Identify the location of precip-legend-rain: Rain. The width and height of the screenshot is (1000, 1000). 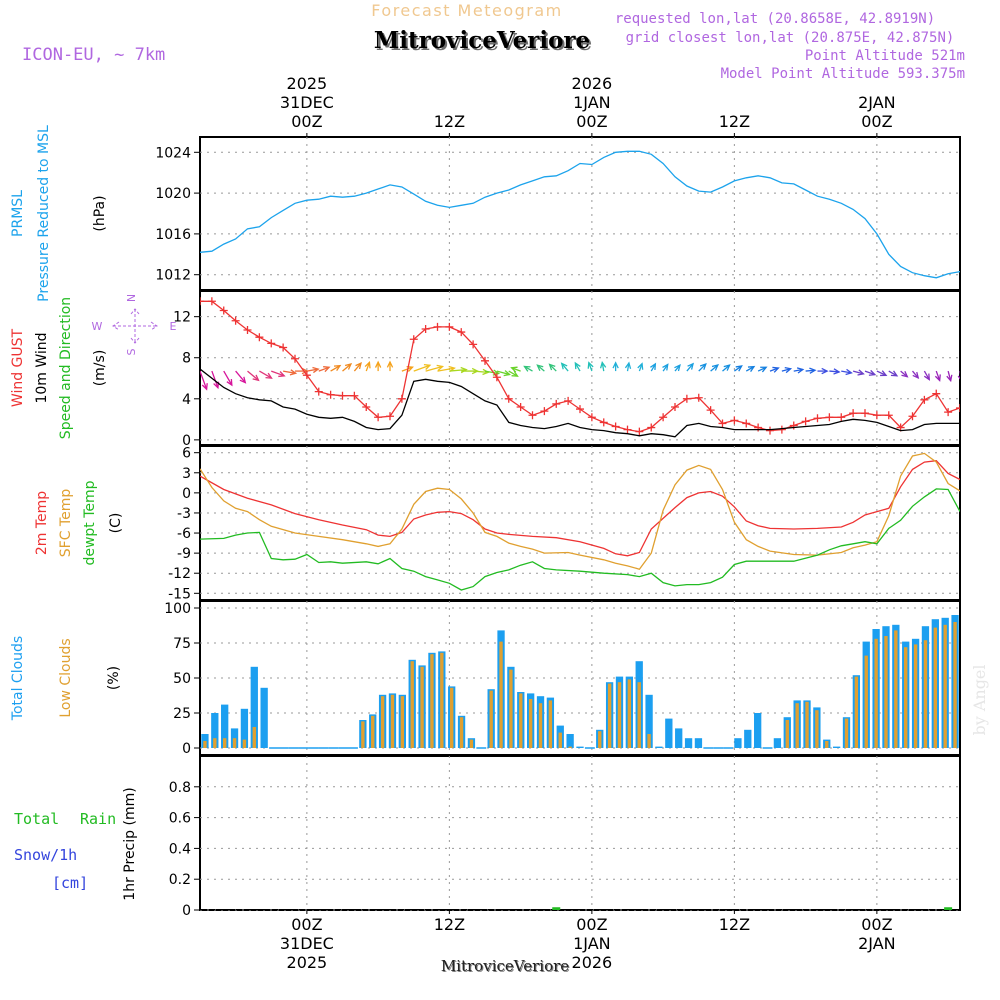
(98, 819).